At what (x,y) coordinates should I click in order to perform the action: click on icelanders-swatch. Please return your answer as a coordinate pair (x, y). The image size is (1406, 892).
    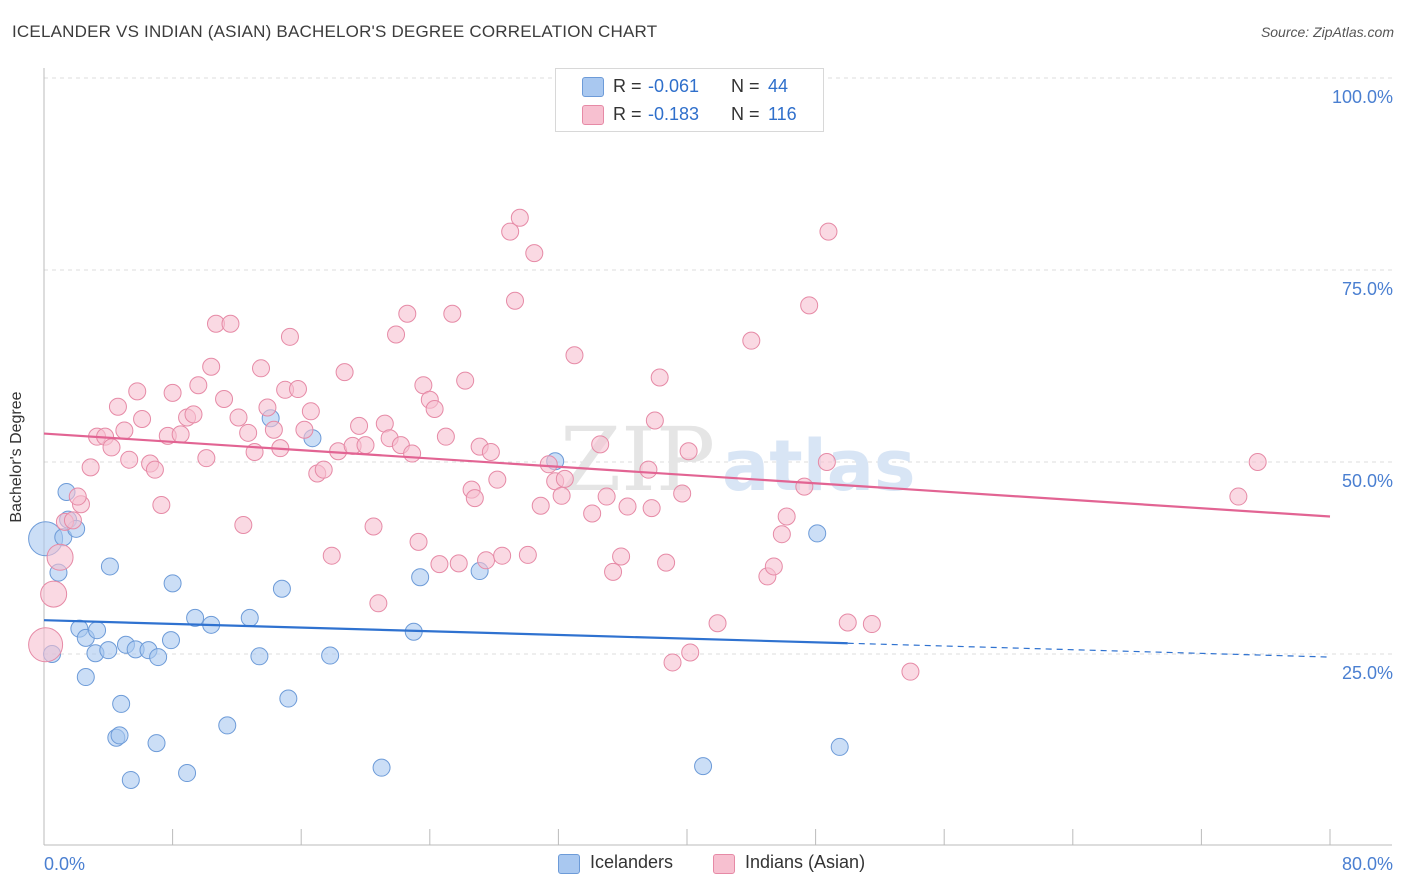
    Looking at the image, I should click on (593, 87).